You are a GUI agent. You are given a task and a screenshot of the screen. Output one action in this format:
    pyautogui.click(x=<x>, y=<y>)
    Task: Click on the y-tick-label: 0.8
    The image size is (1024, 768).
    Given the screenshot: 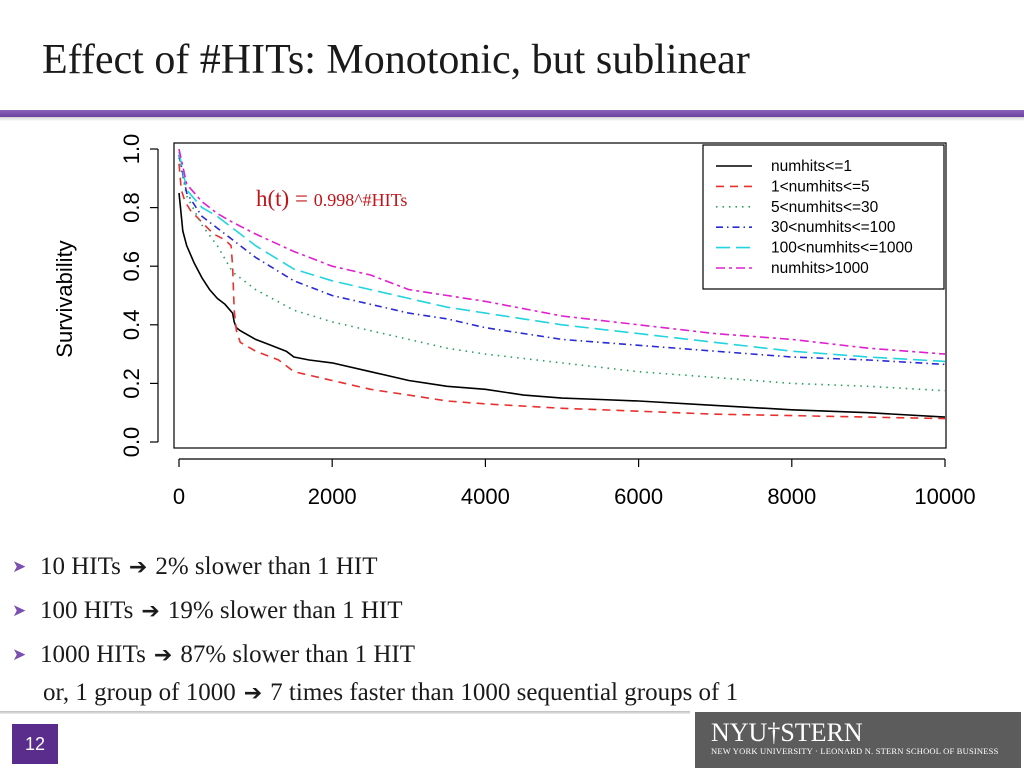 What is the action you would take?
    pyautogui.click(x=131, y=207)
    